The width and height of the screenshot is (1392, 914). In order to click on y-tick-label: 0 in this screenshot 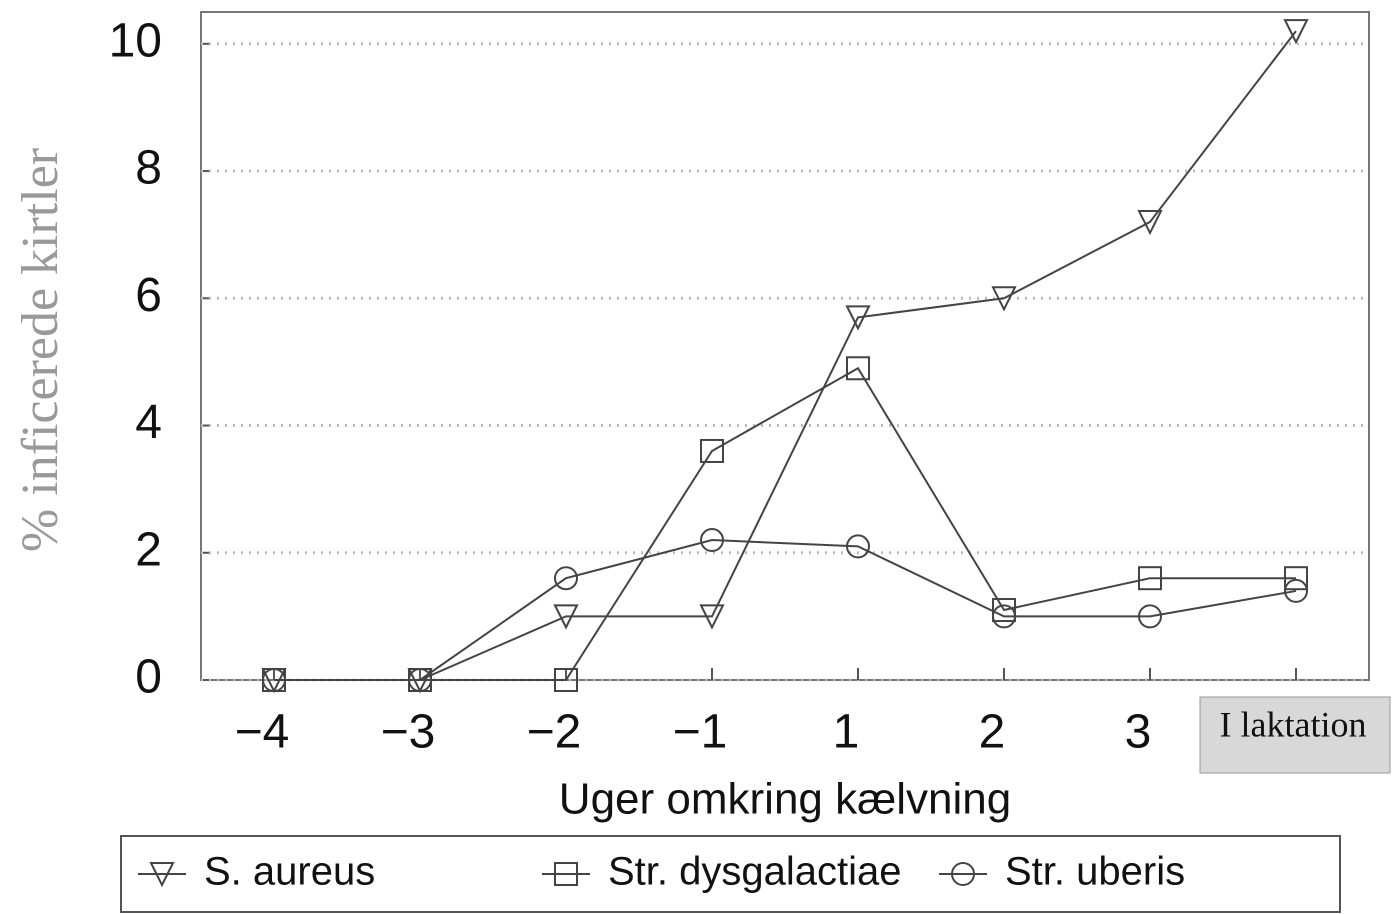, I will do `click(148, 677)`.